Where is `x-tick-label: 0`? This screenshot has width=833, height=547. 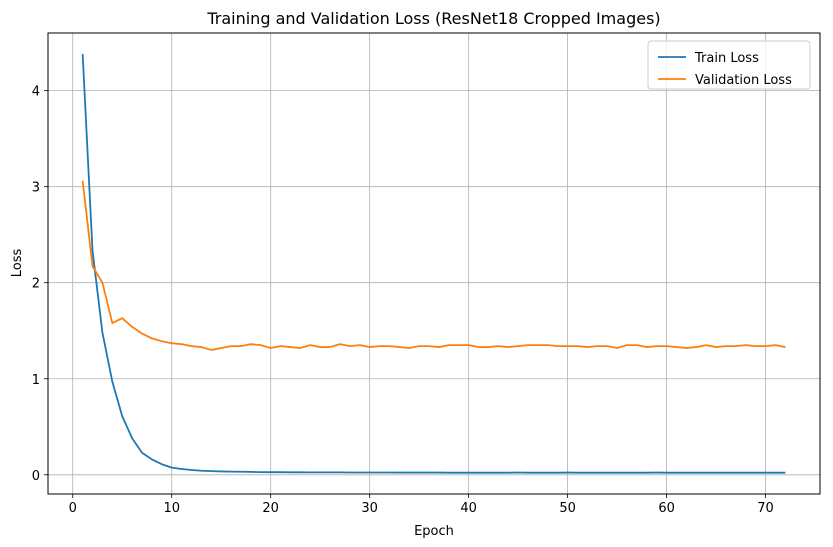 x-tick-label: 0 is located at coordinates (73, 508).